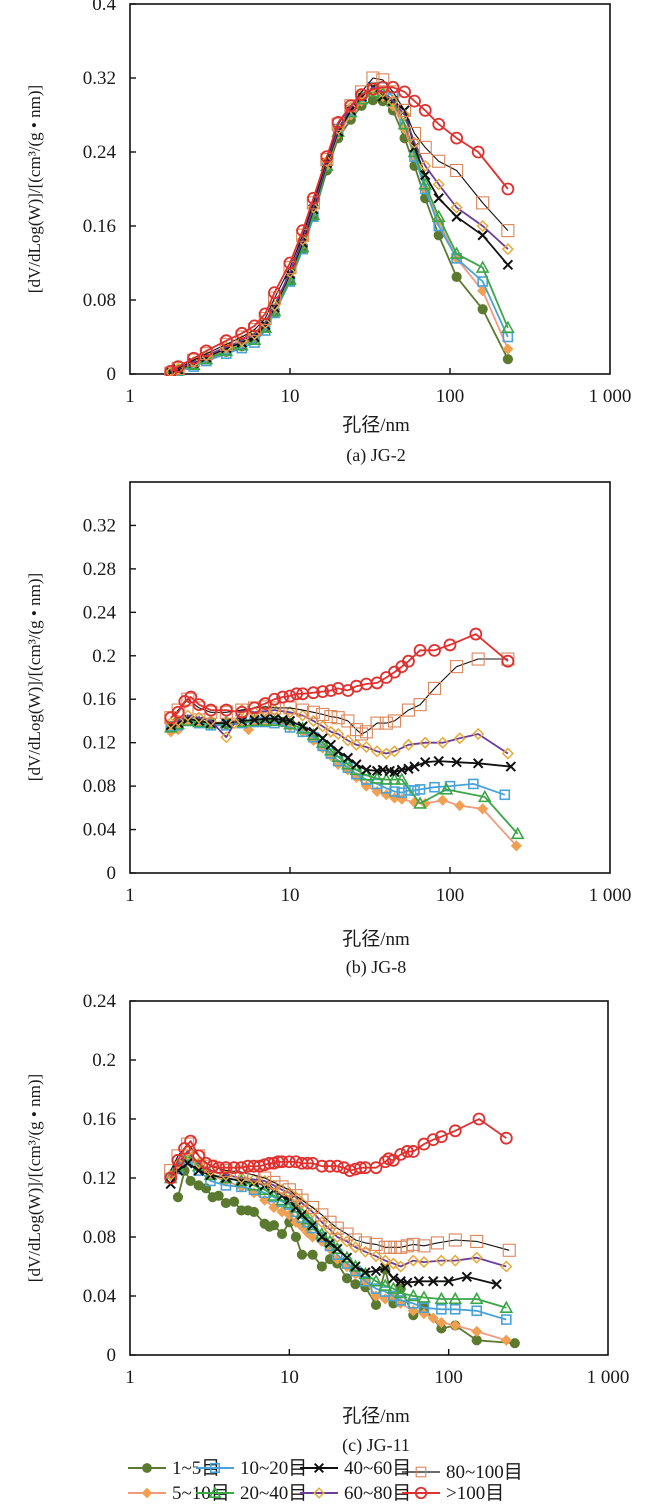  I want to click on legend-label: 40~60目, so click(377, 1468).